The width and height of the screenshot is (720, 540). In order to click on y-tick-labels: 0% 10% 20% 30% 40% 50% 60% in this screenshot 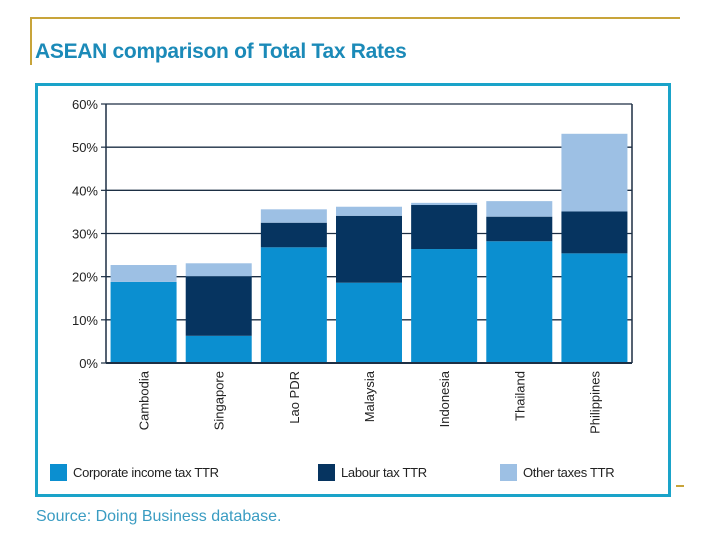, I will do `click(85, 234)`.